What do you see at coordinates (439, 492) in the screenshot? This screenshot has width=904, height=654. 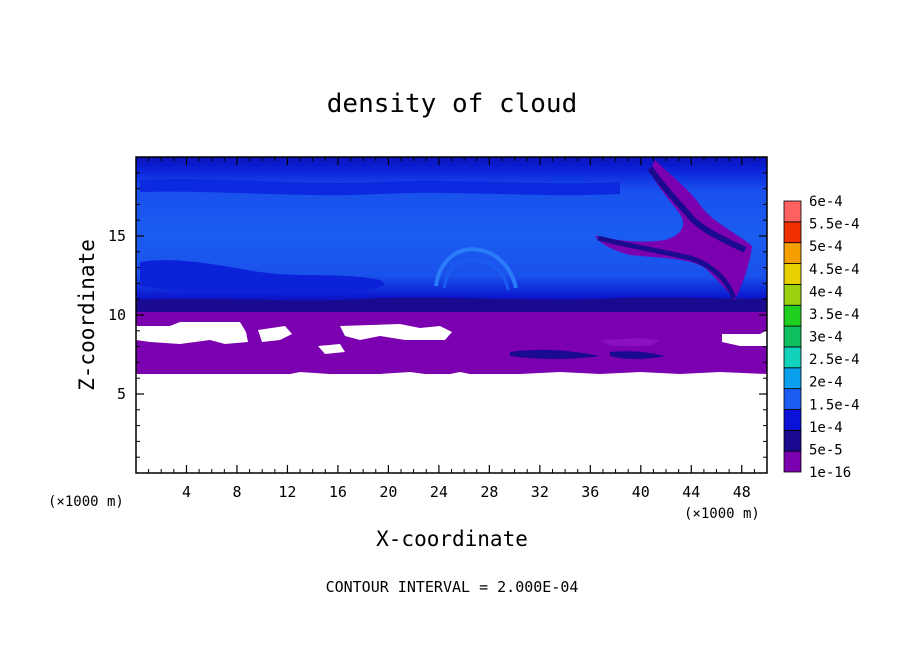 I see `x-tick-label: 24` at bounding box center [439, 492].